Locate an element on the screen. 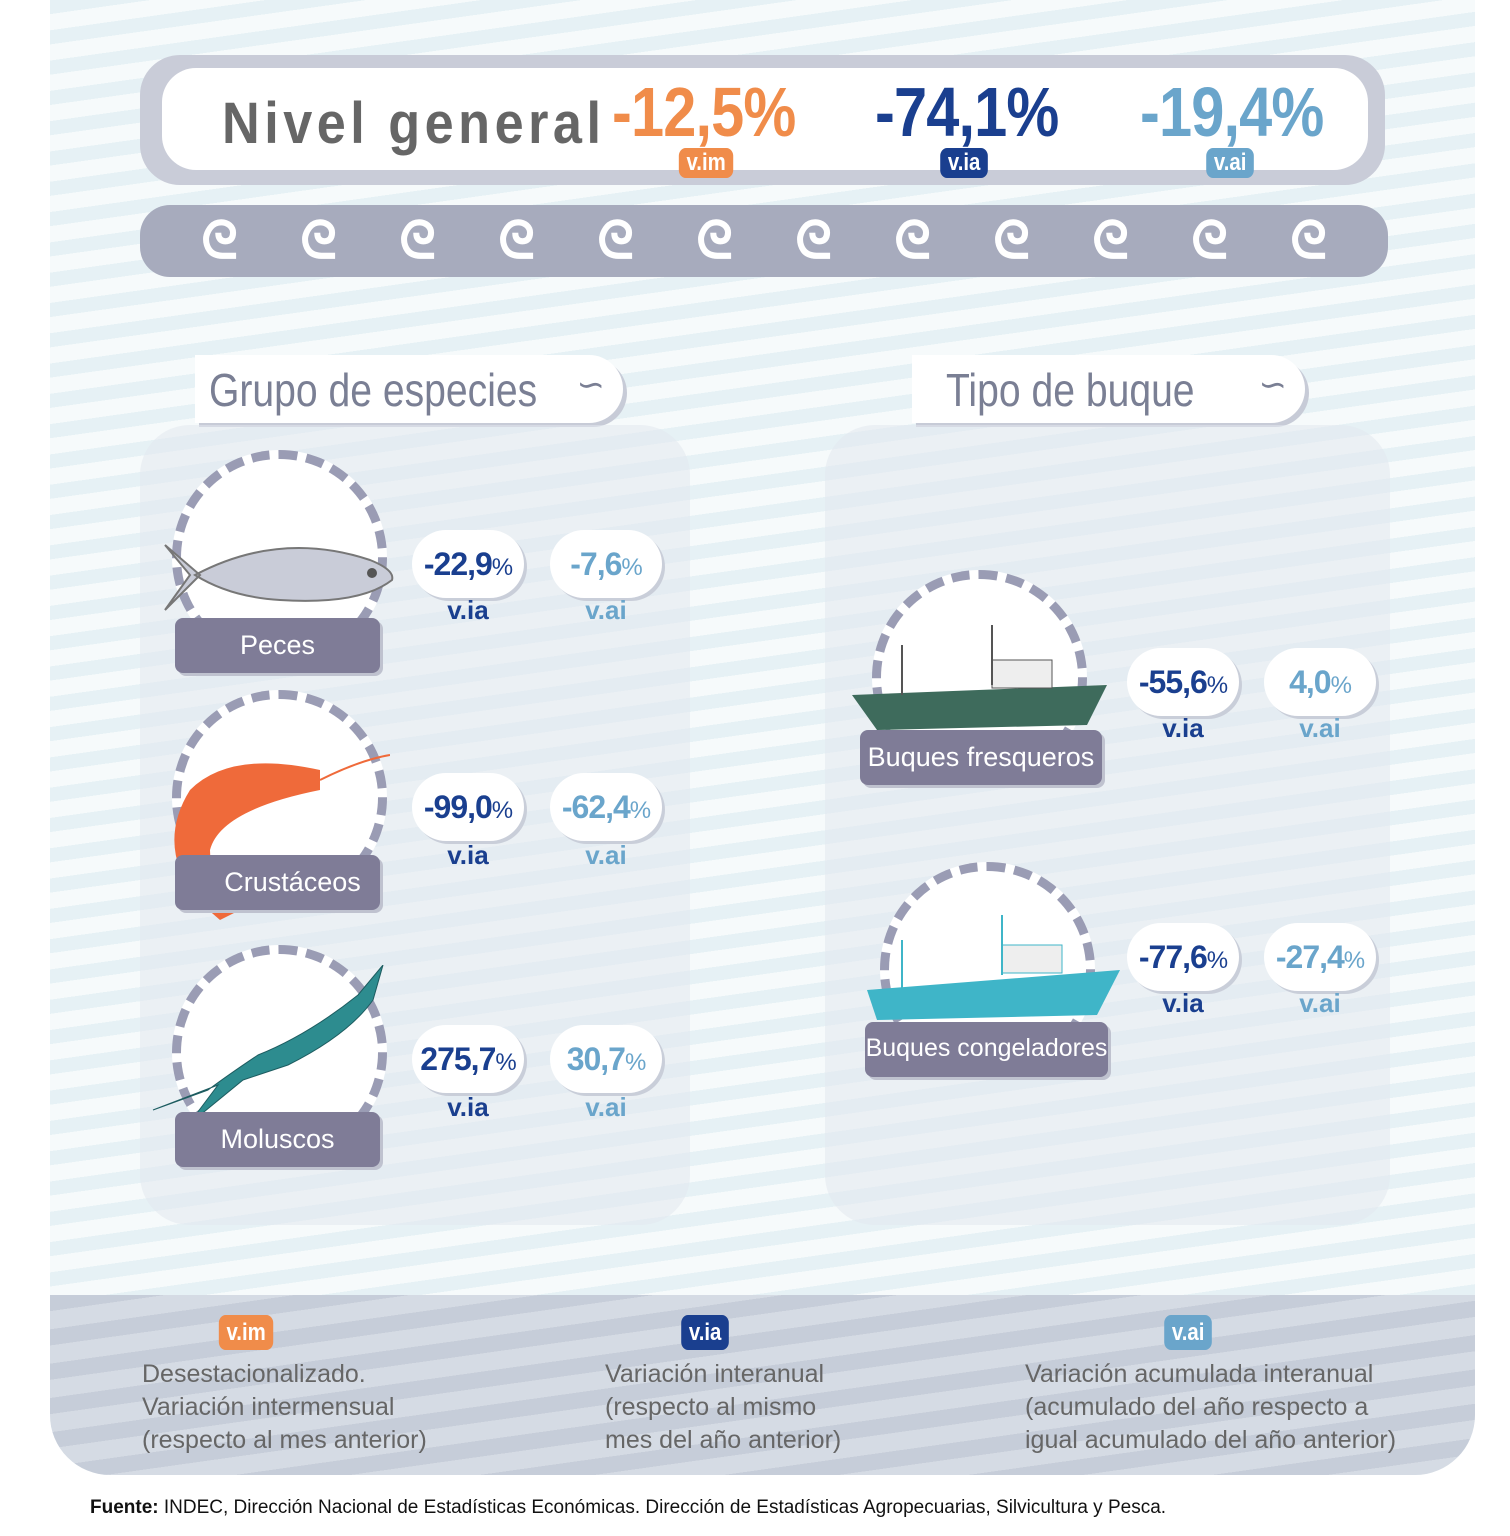 Image resolution: width=1510 pixels, height=1536 pixels. vessel-vai-pill: -27,4% is located at coordinates (1320, 957).